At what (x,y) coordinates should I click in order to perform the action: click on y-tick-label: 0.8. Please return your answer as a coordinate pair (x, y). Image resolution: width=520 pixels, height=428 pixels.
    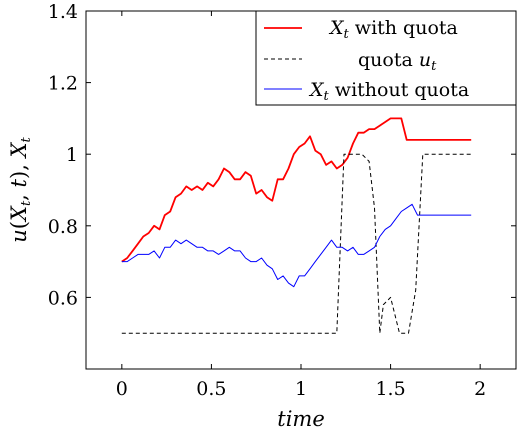
    Looking at the image, I should click on (63, 227).